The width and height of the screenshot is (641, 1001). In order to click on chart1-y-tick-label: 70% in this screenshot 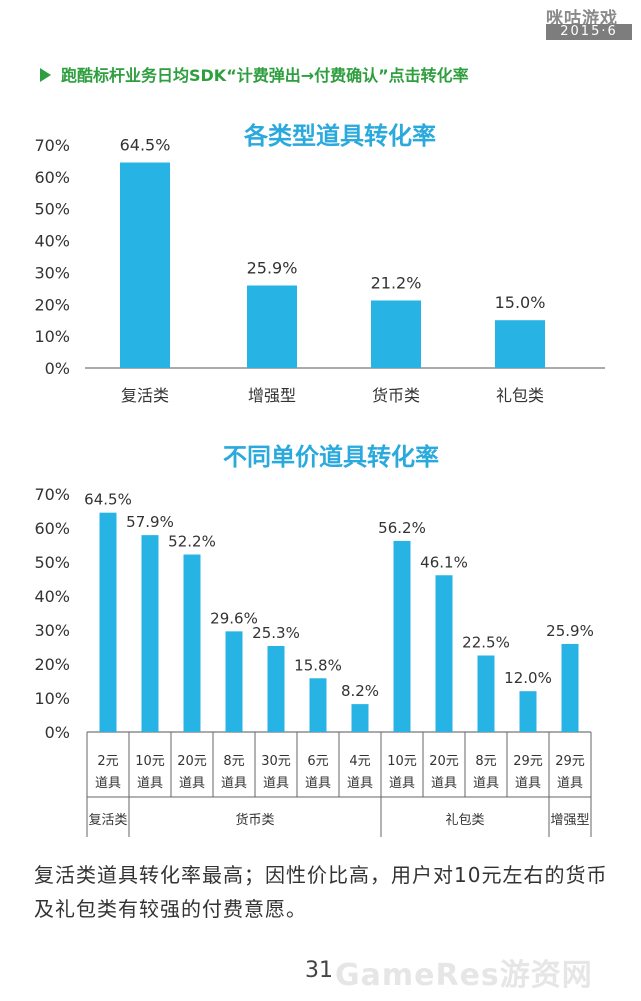, I will do `click(52, 145)`.